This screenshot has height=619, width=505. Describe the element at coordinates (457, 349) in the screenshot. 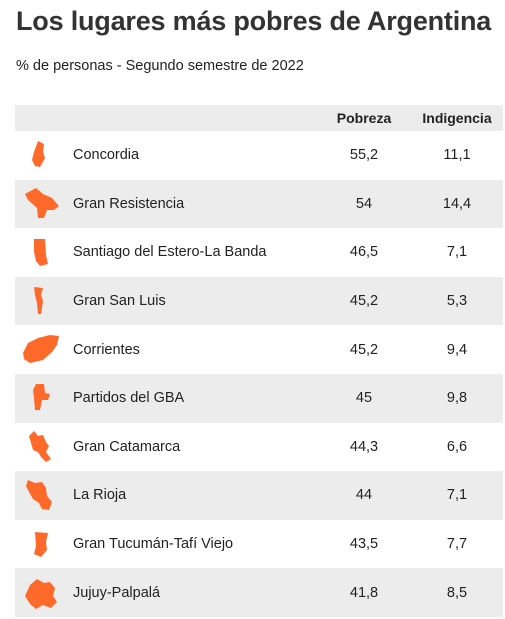

I see `indigencia-value: 9,4` at that location.